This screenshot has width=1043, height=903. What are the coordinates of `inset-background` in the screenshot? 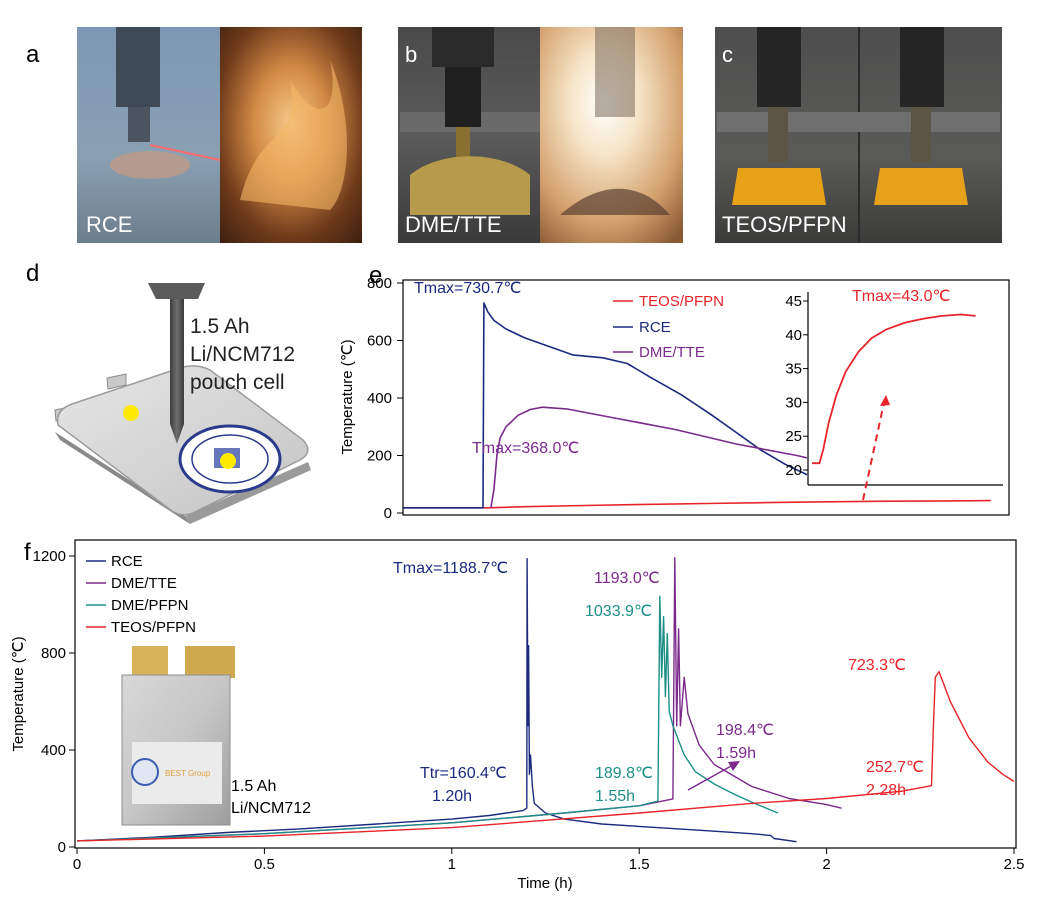 It's located at (905, 387).